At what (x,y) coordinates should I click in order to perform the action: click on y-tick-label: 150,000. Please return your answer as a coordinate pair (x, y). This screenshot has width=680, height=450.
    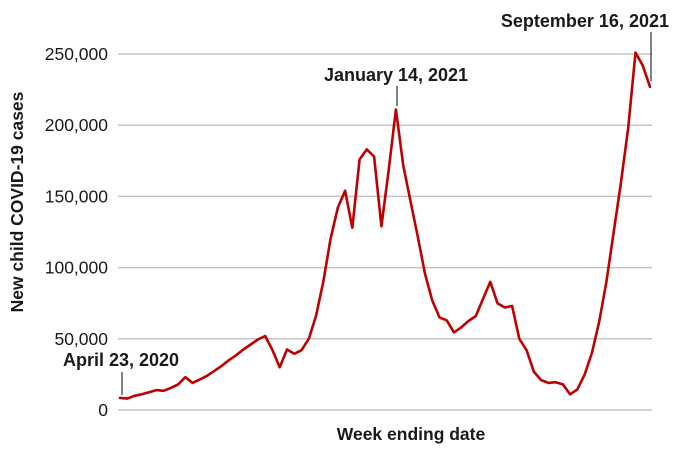
    Looking at the image, I should click on (77, 196).